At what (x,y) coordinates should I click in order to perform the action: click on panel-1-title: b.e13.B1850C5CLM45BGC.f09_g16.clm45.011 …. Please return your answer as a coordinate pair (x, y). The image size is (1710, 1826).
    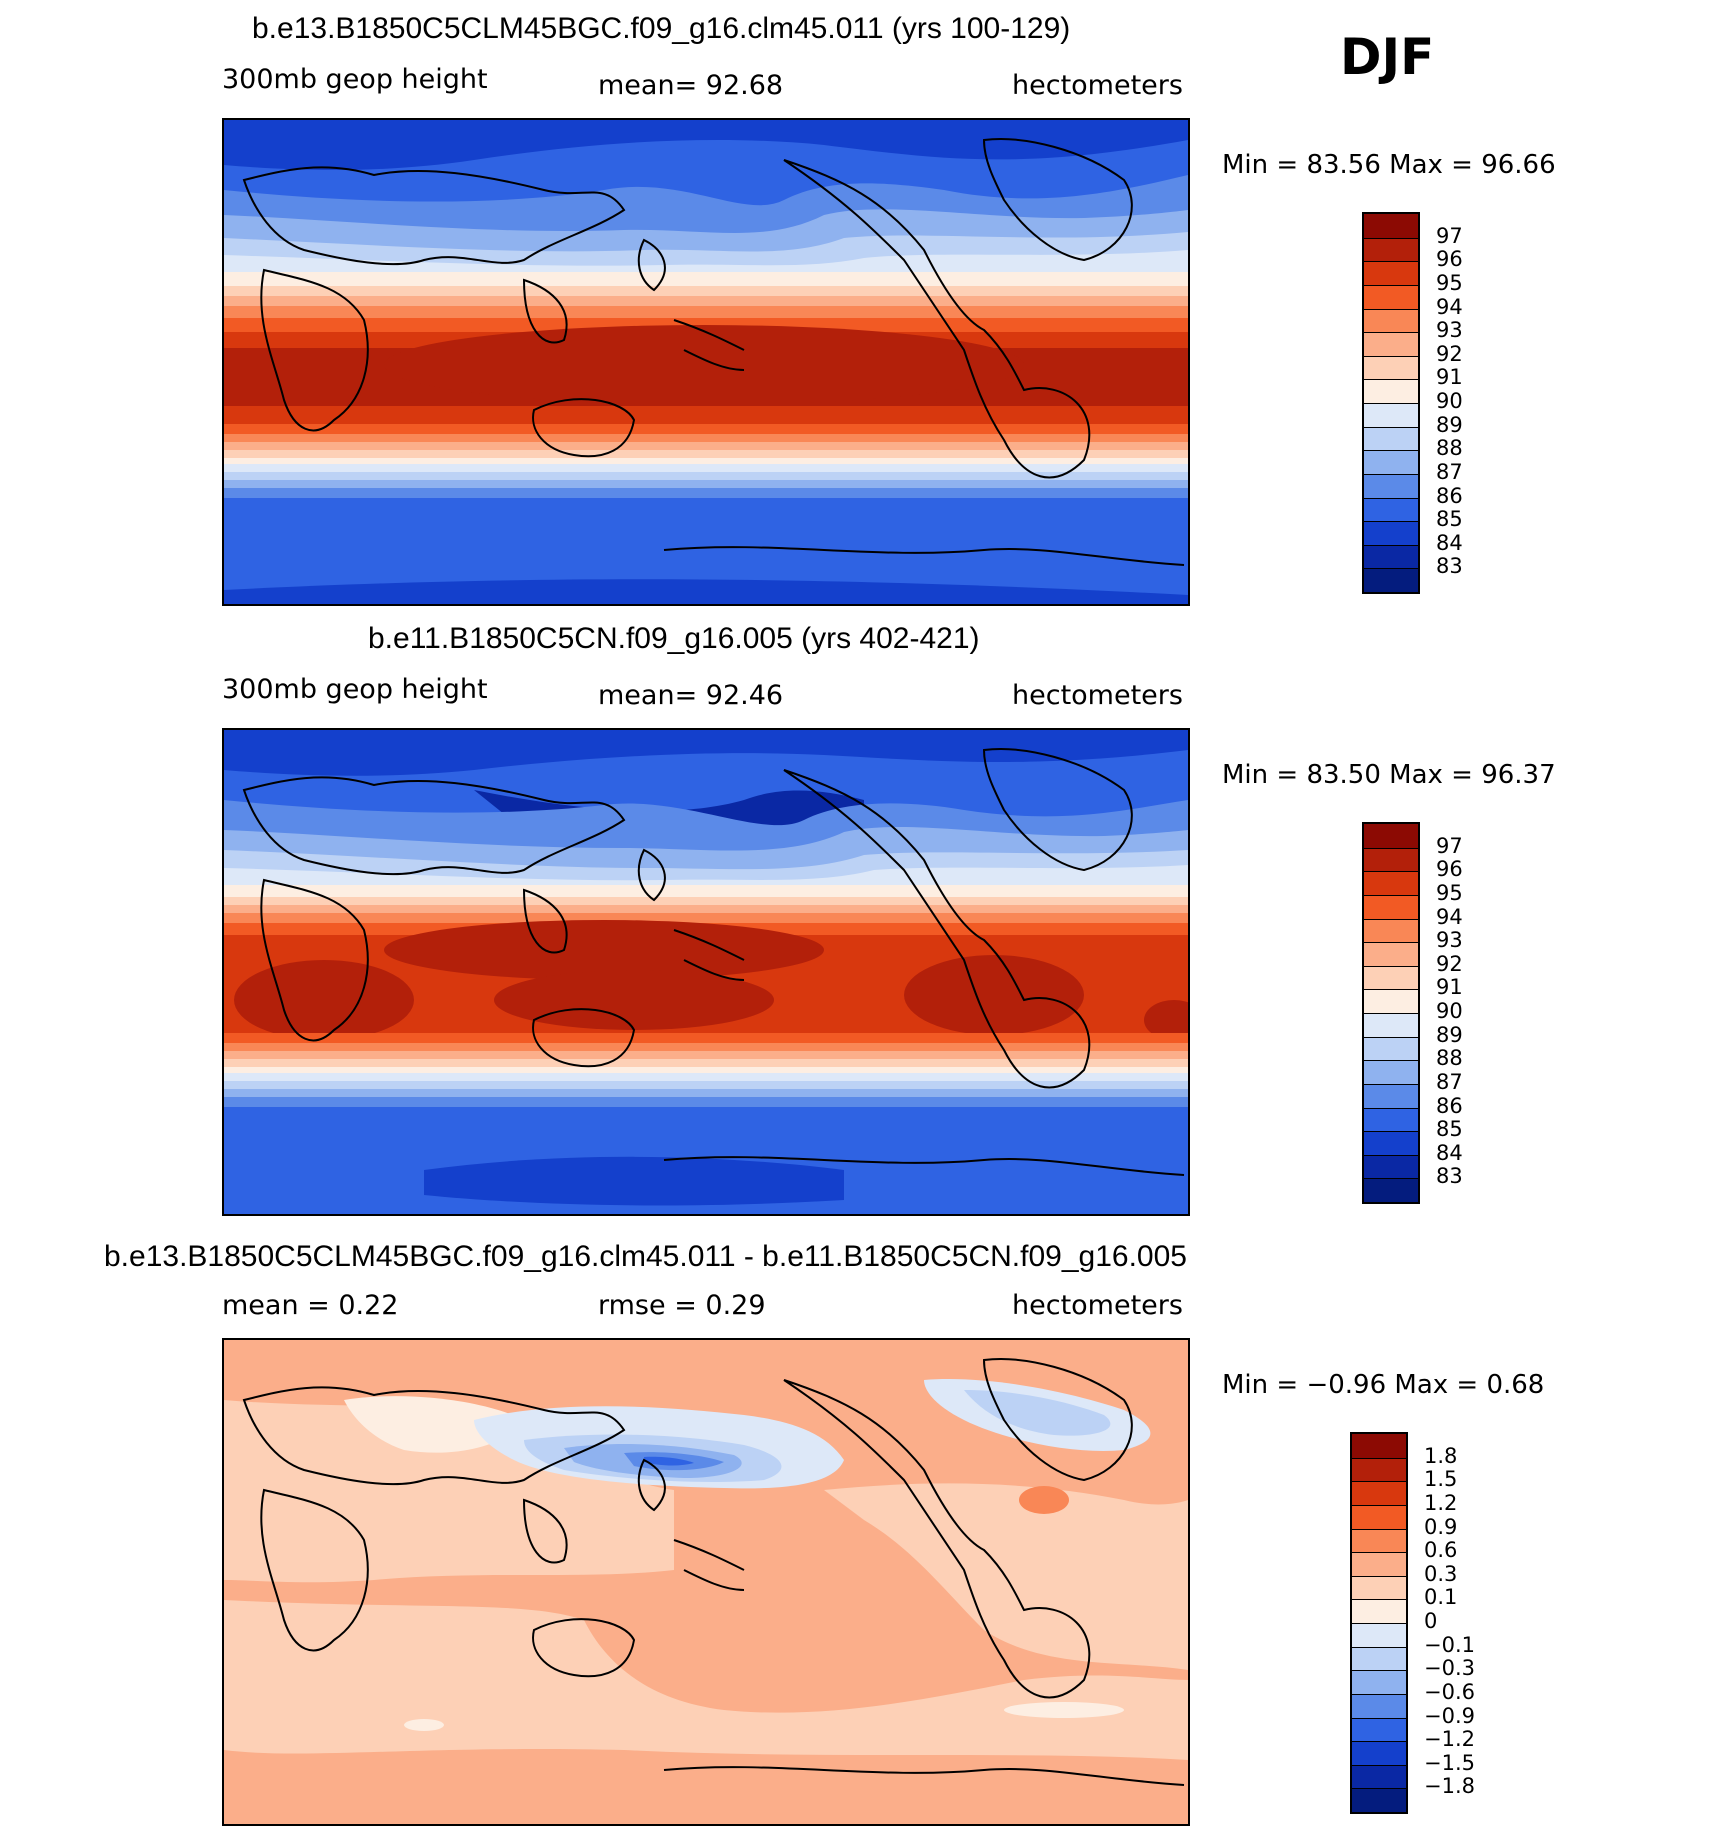
    Looking at the image, I should click on (661, 28).